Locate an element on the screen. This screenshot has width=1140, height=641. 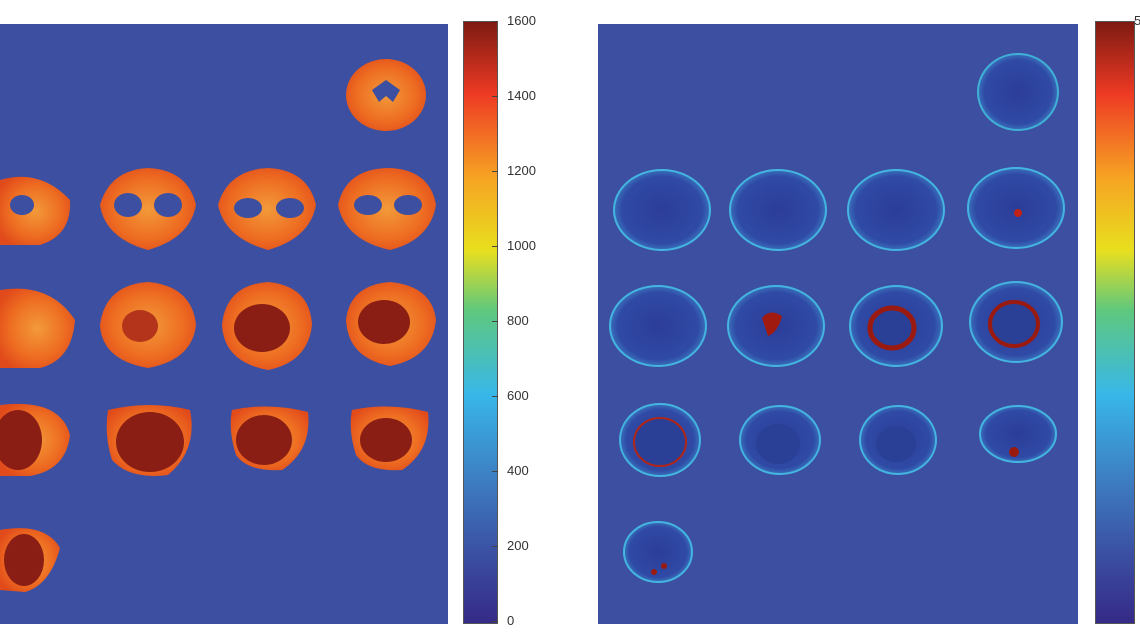
colorbar-tick-label: 800 is located at coordinates (518, 320).